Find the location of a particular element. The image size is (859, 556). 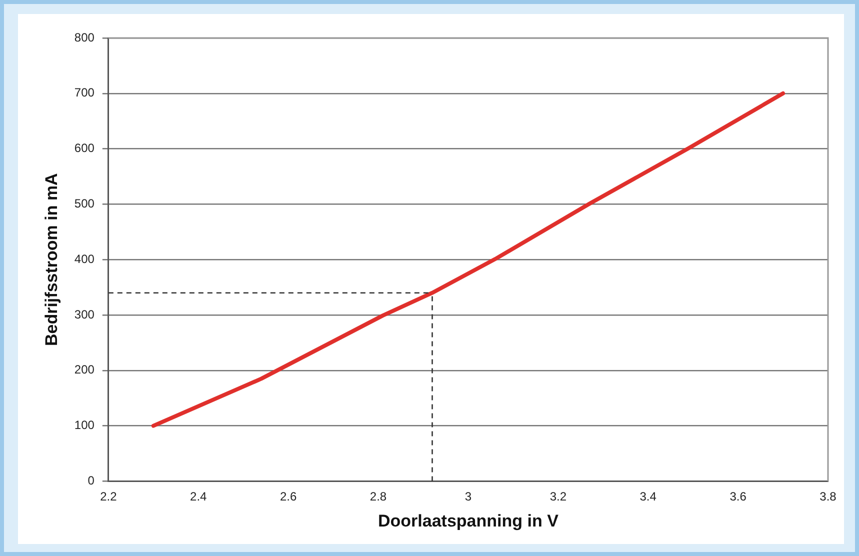

y-tick-label: 100 is located at coordinates (84, 425).